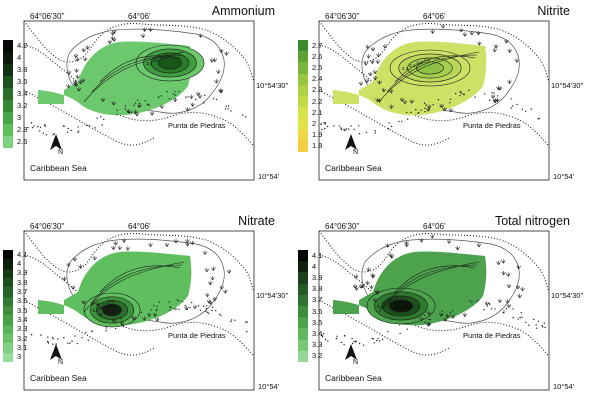  I want to click on legend-label: 3.5, so click(22, 310).